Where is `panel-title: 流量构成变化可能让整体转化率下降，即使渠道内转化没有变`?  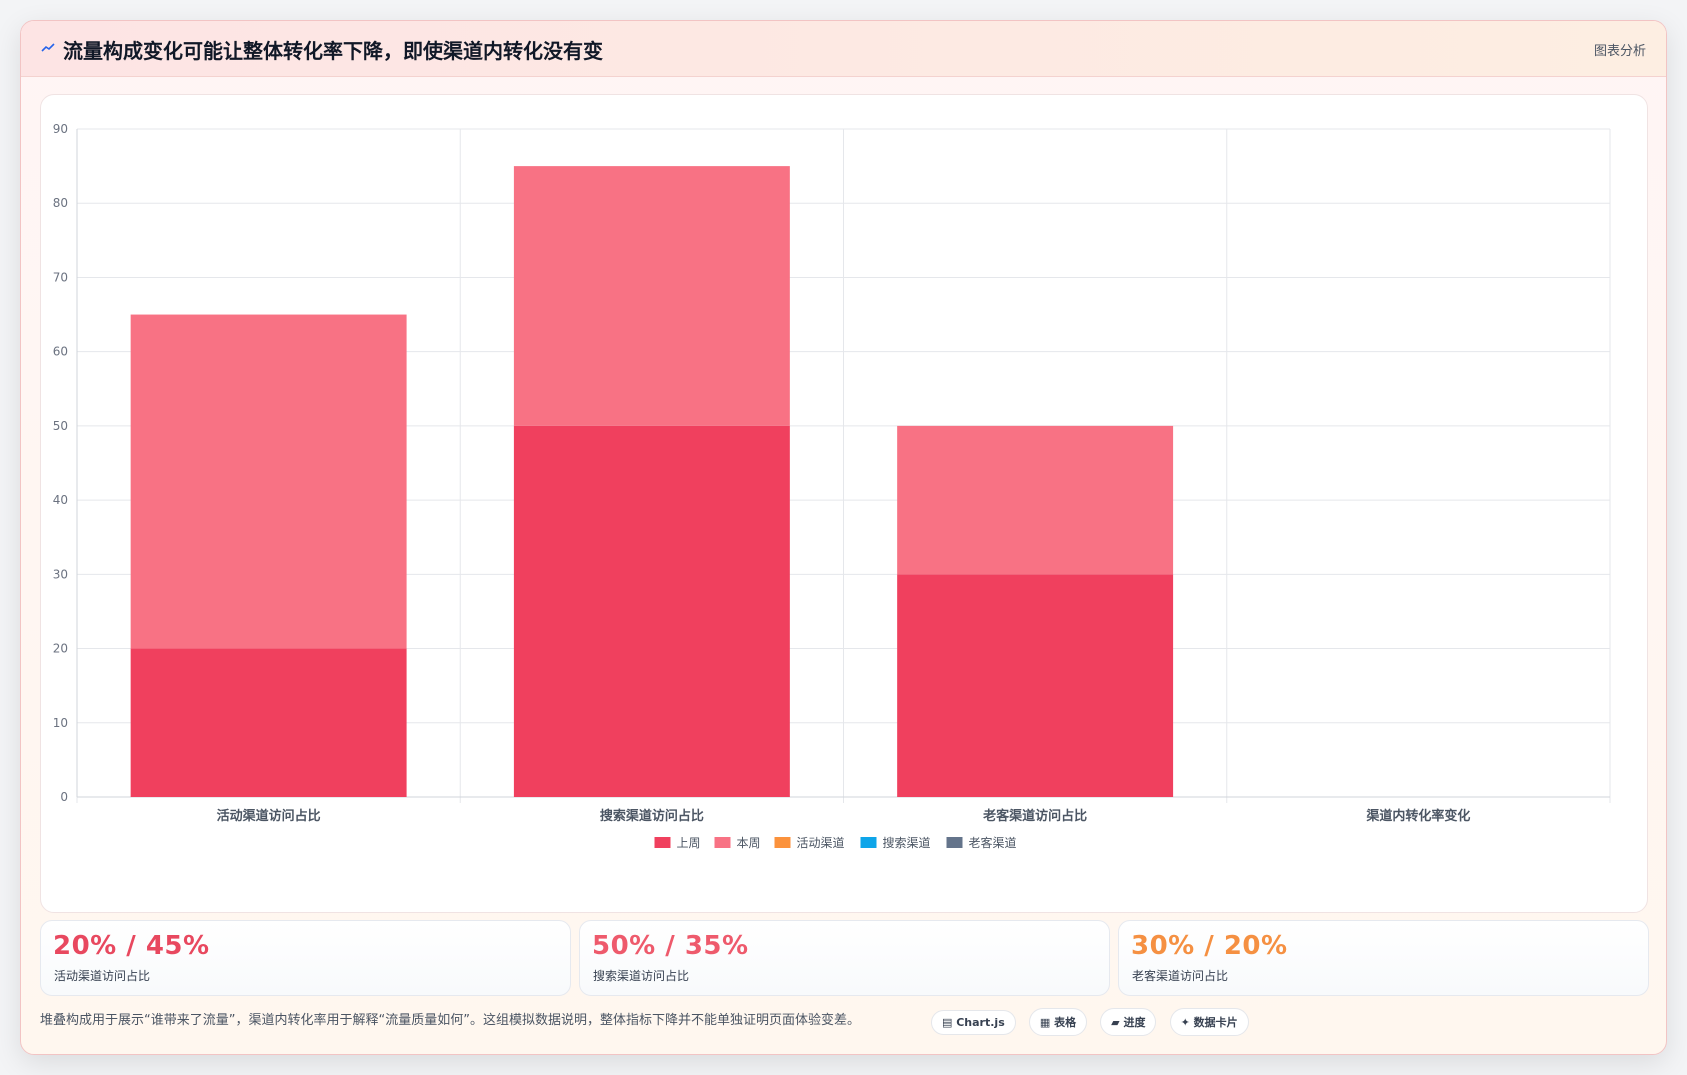 panel-title: 流量构成变化可能让整体转化率下降，即使渠道内转化没有变 is located at coordinates (333, 51).